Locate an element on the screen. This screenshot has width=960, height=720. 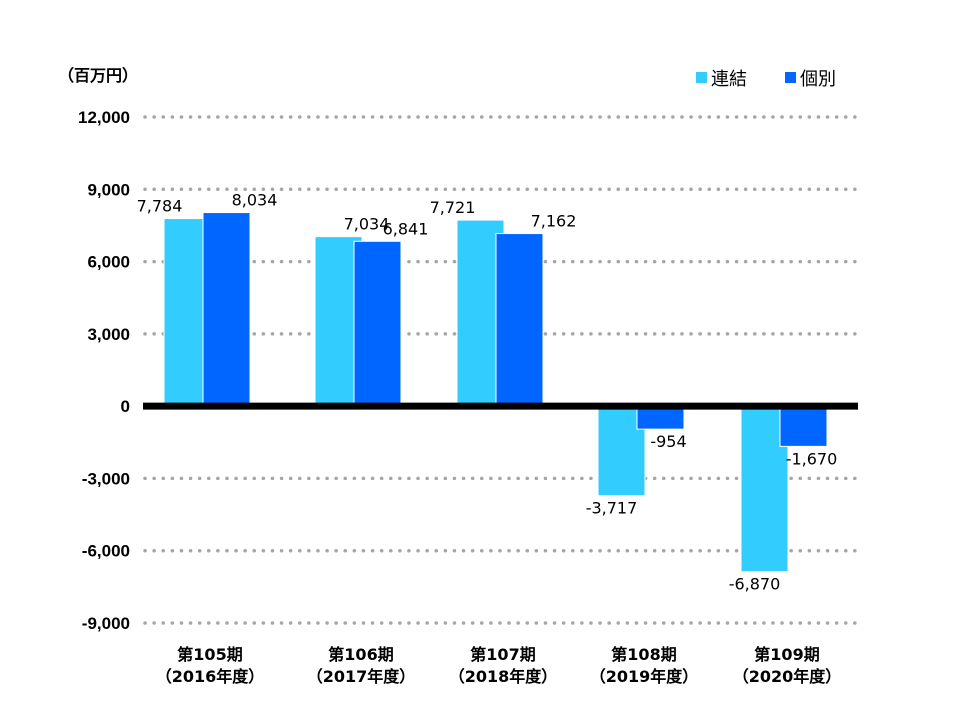
y-tick-label: 12,000 is located at coordinates (104, 117).